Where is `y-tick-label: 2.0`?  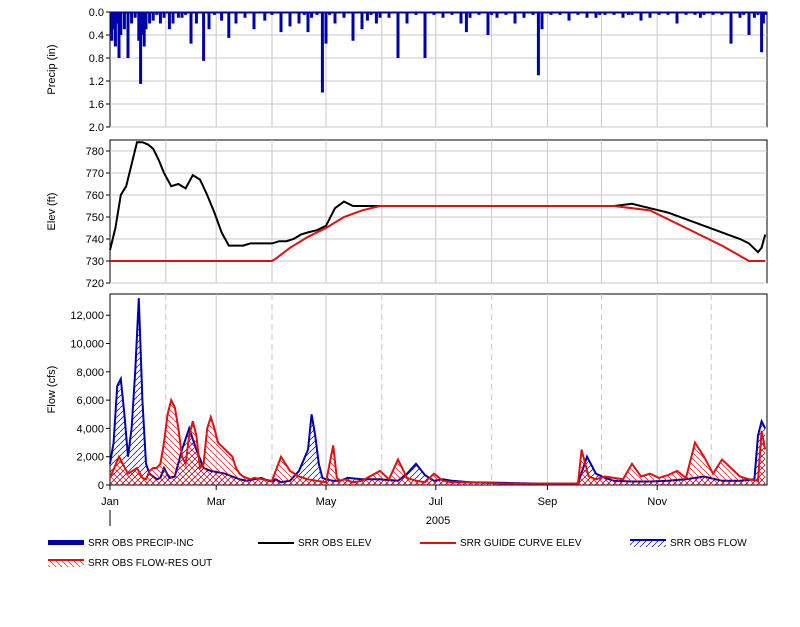
y-tick-label: 2.0 is located at coordinates (96, 128).